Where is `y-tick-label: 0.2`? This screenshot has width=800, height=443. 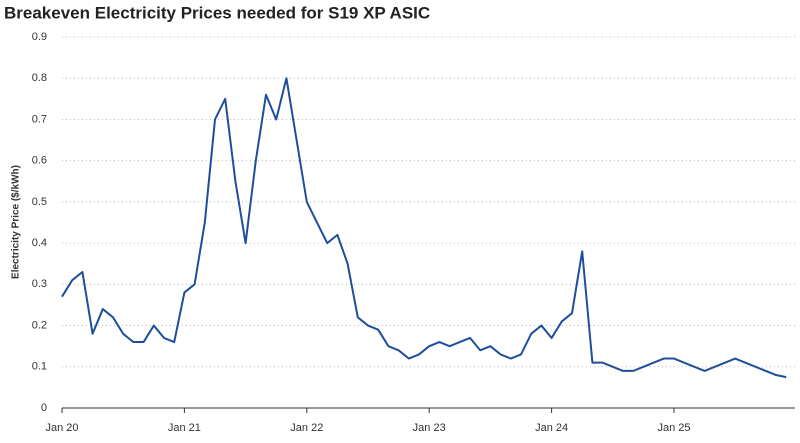
y-tick-label: 0.2 is located at coordinates (39, 325).